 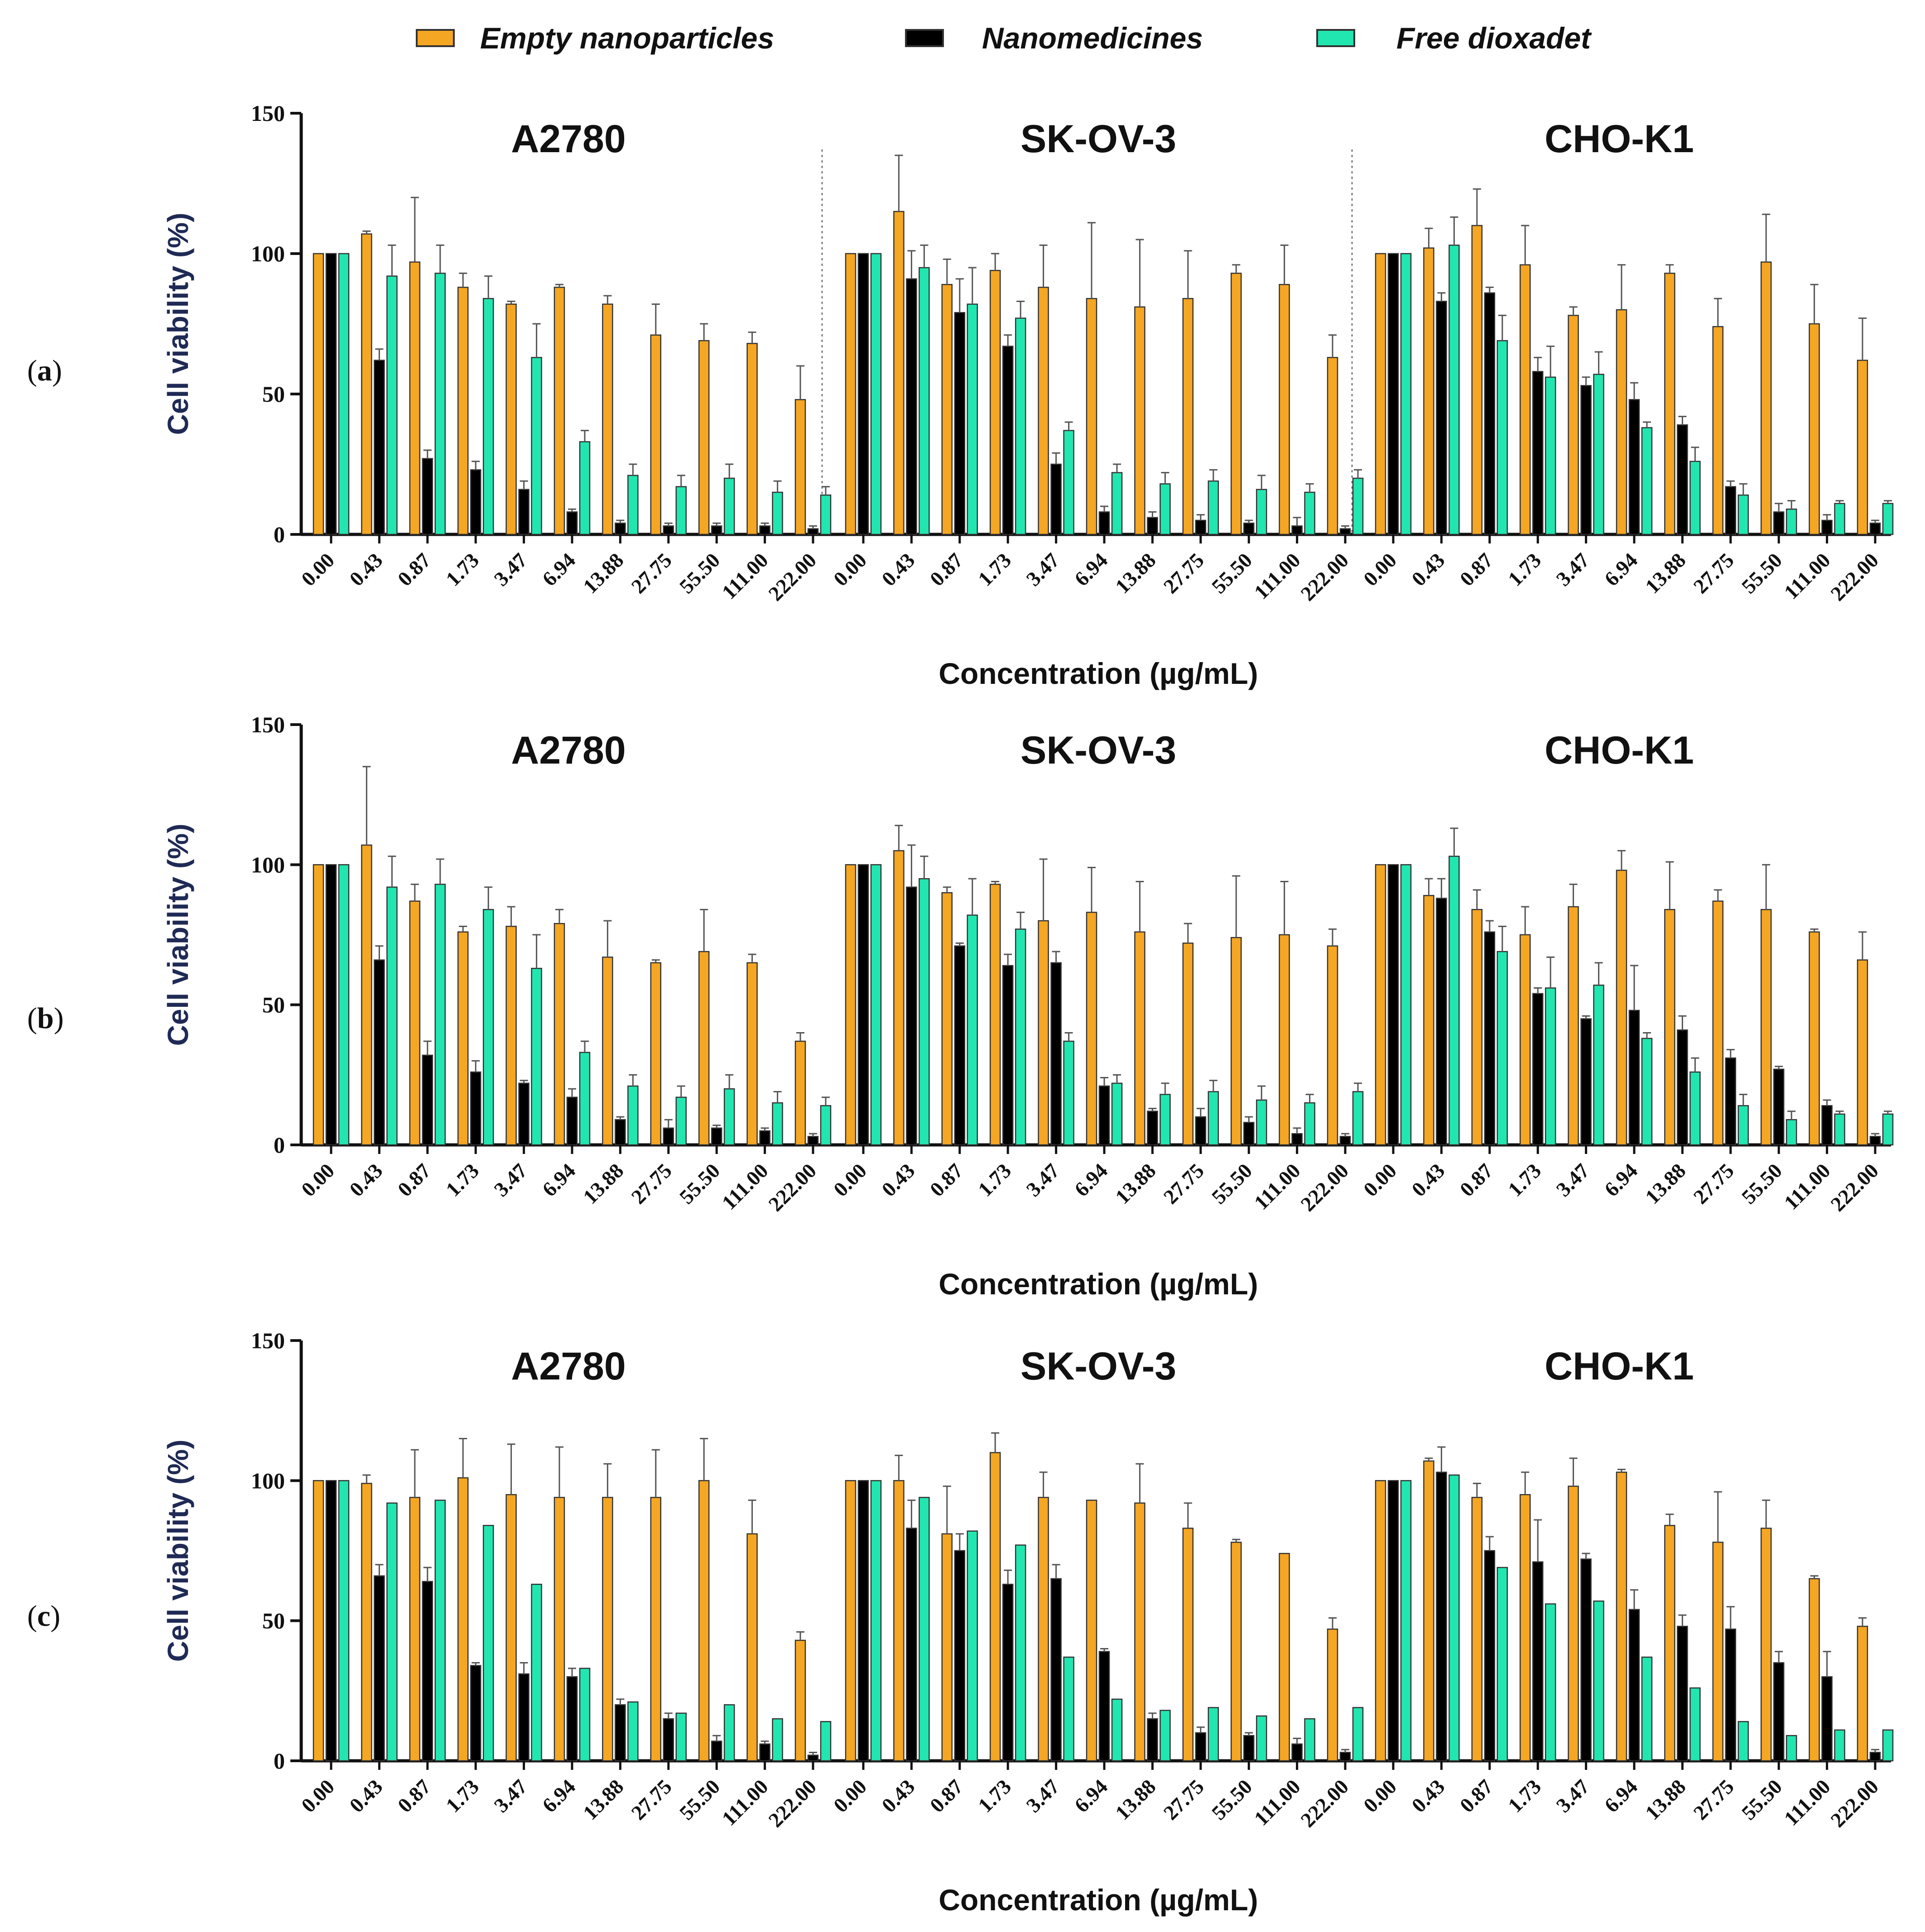 What do you see at coordinates (1098, 1900) in the screenshot?
I see `x-axis-label: Concentration (µg/mL)` at bounding box center [1098, 1900].